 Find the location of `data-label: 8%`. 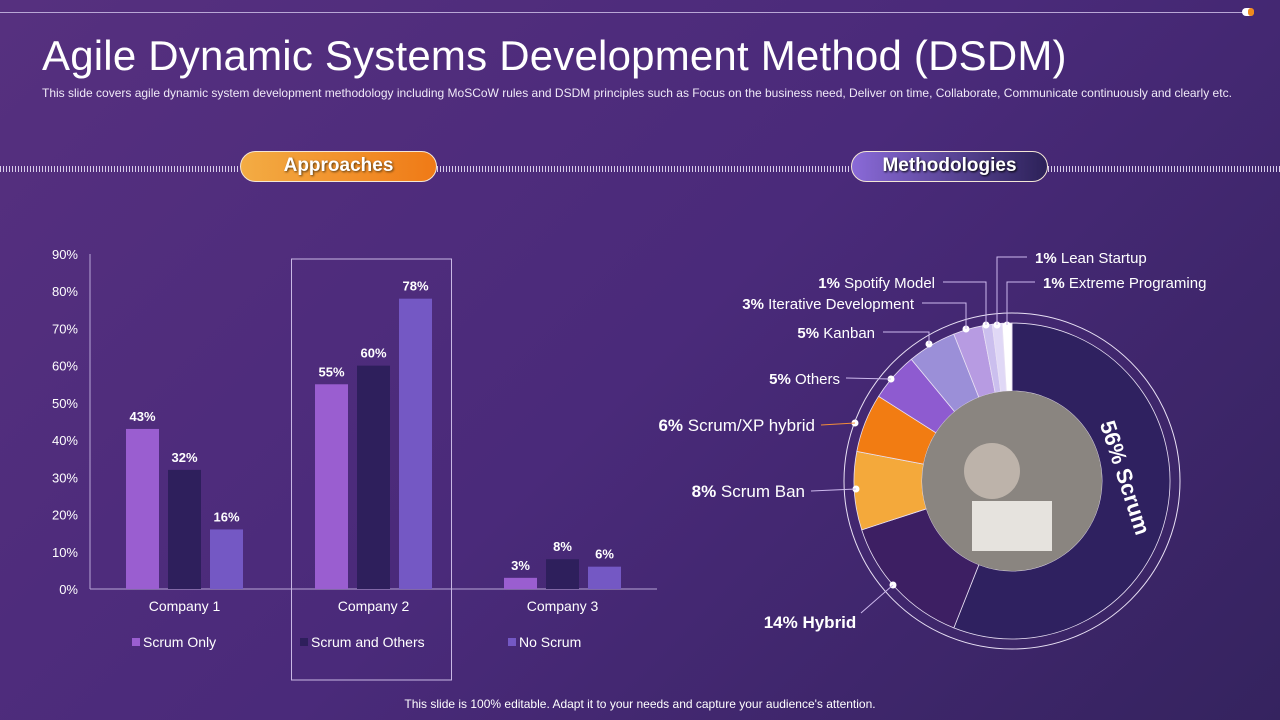

data-label: 8% is located at coordinates (562, 546).